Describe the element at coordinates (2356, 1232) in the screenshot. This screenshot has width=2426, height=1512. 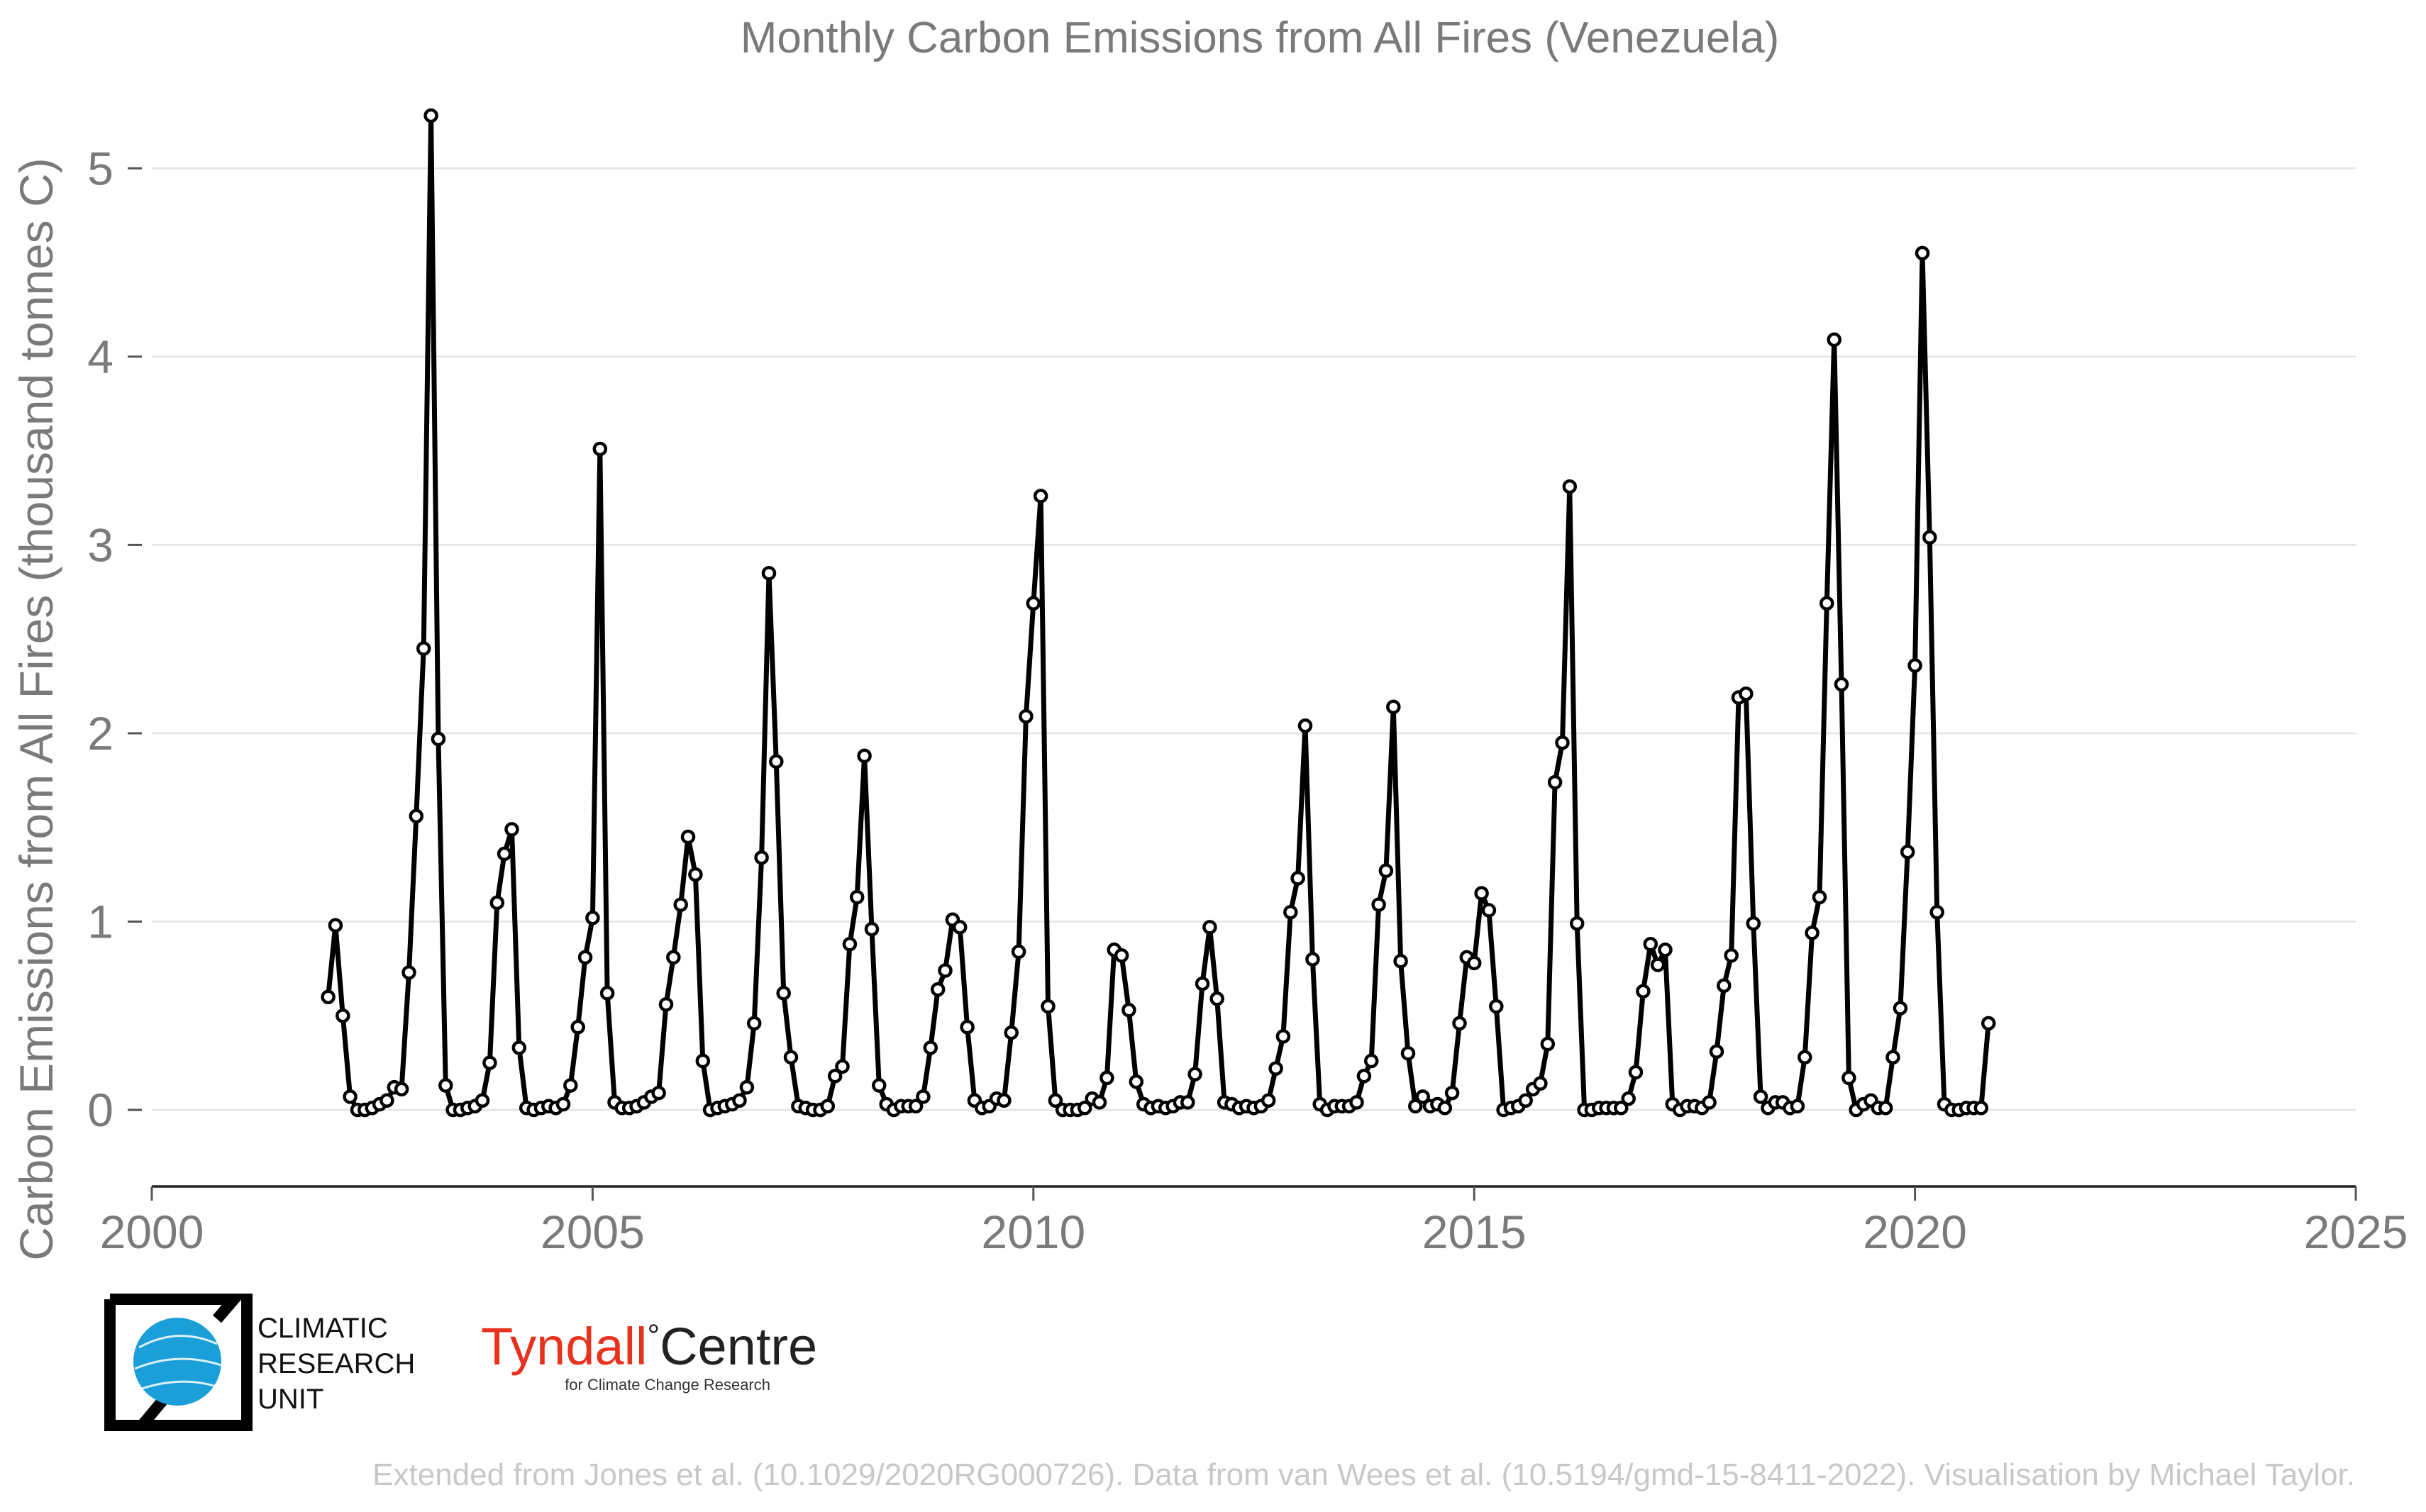
I see `x-tick-label: 2025` at that location.